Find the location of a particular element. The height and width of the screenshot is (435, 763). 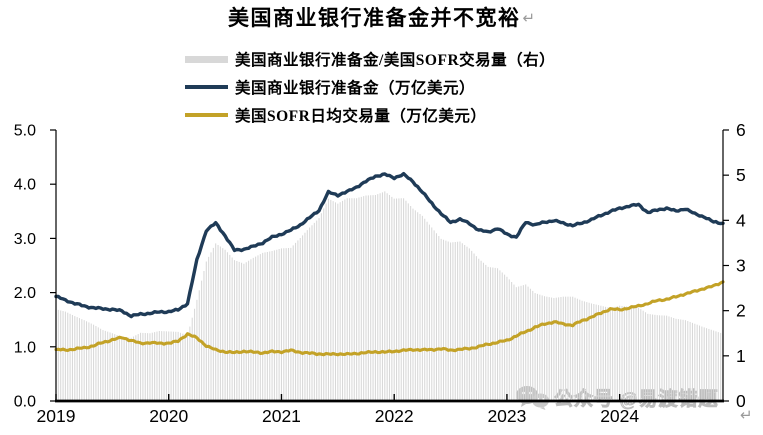

left-axis-tick-label: 1.0 is located at coordinates (25, 347).